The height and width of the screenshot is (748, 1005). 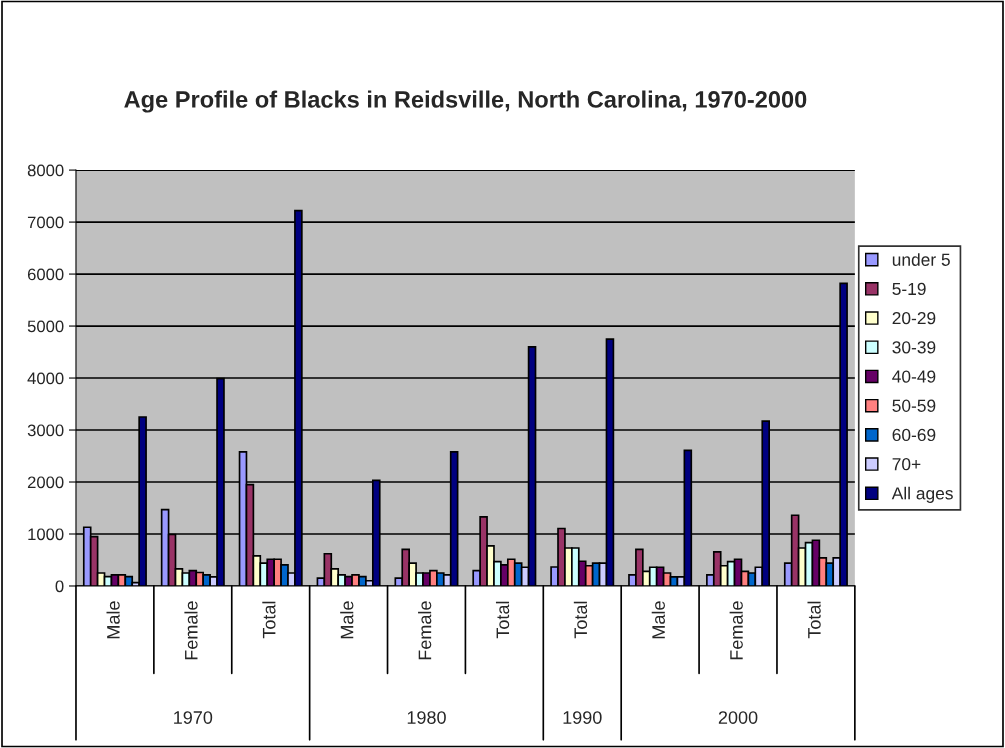 What do you see at coordinates (914, 435) in the screenshot?
I see `legend-label: 60-69` at bounding box center [914, 435].